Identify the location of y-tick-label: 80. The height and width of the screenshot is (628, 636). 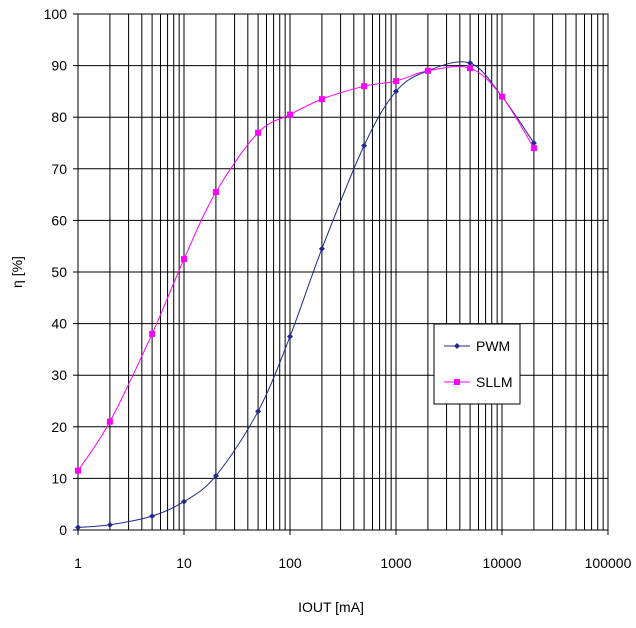
(59, 117).